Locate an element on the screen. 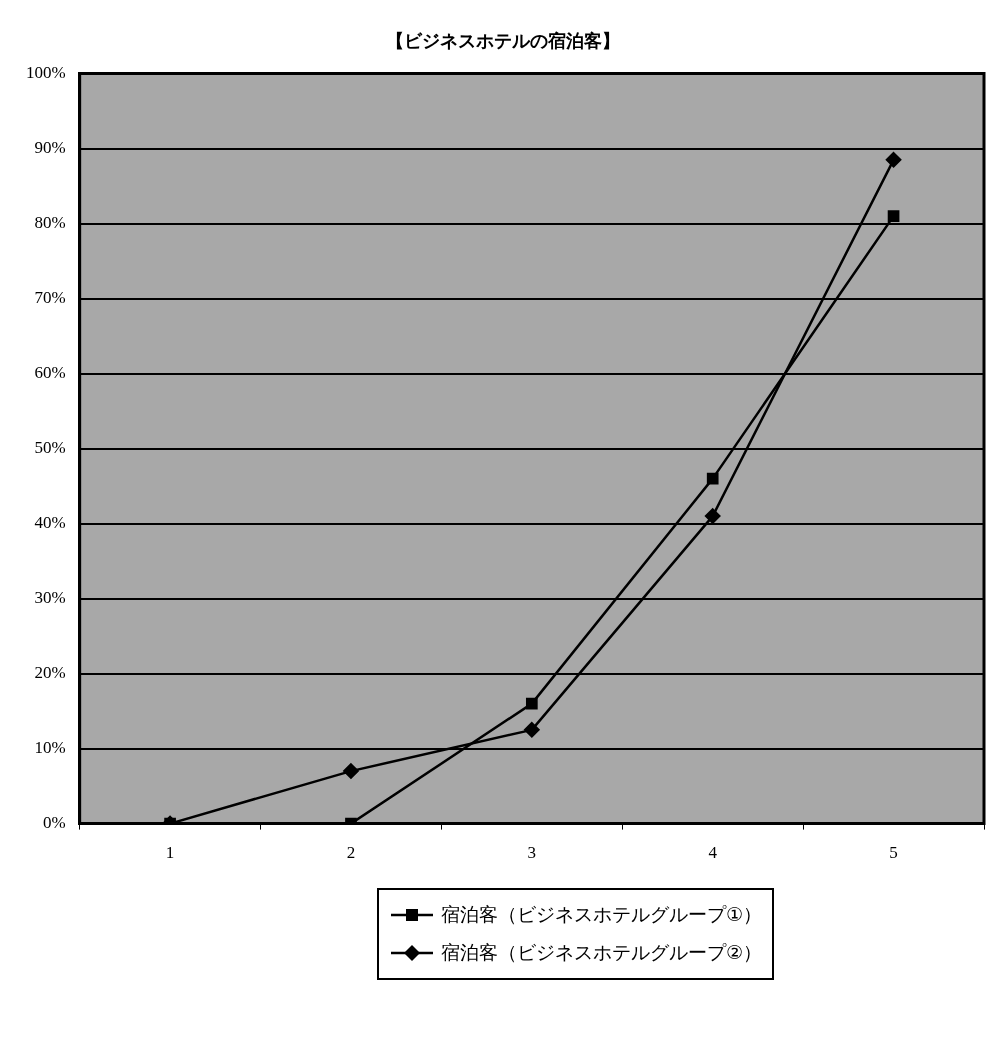 The height and width of the screenshot is (1045, 1001). y-tick-label: 100% is located at coordinates (45, 73).